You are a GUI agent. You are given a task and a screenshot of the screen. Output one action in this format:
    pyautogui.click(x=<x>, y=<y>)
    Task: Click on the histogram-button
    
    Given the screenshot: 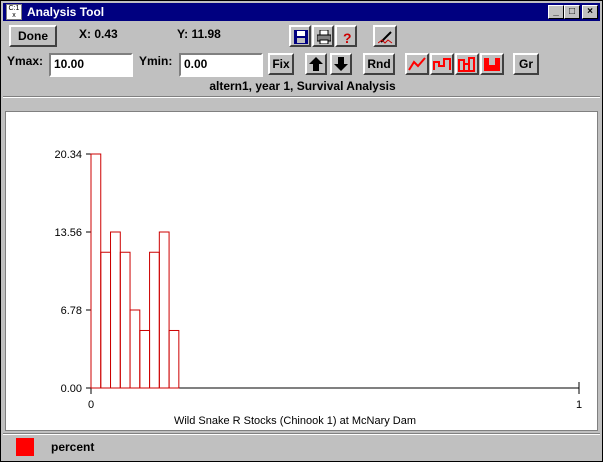 What is the action you would take?
    pyautogui.click(x=467, y=64)
    